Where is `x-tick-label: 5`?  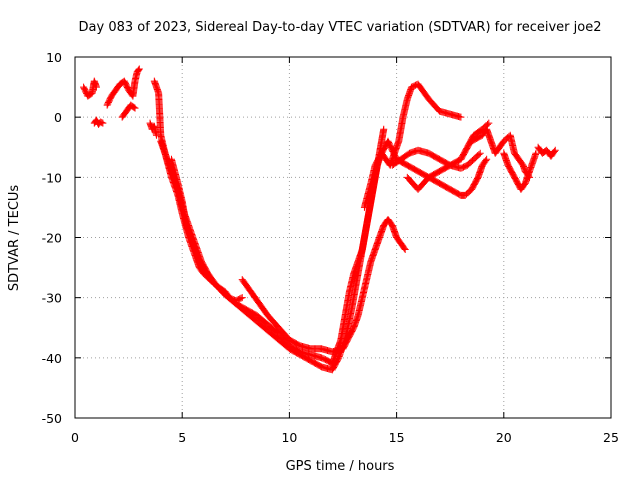
x-tick-label: 5 is located at coordinates (182, 437).